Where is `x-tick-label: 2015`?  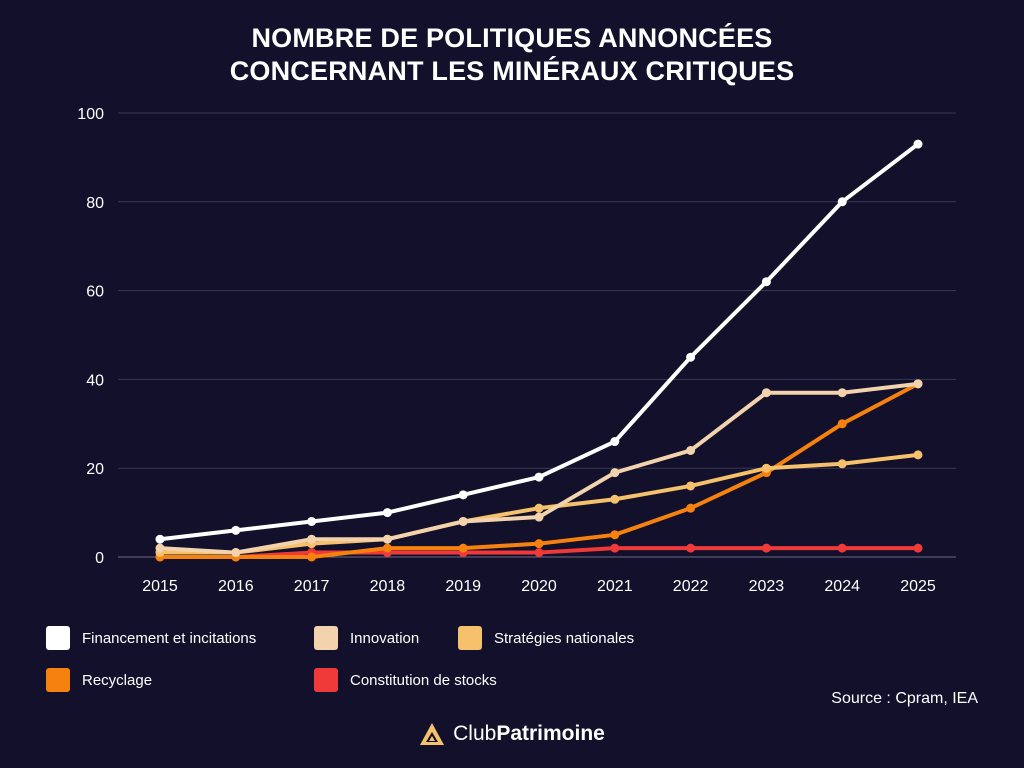 x-tick-label: 2015 is located at coordinates (160, 586).